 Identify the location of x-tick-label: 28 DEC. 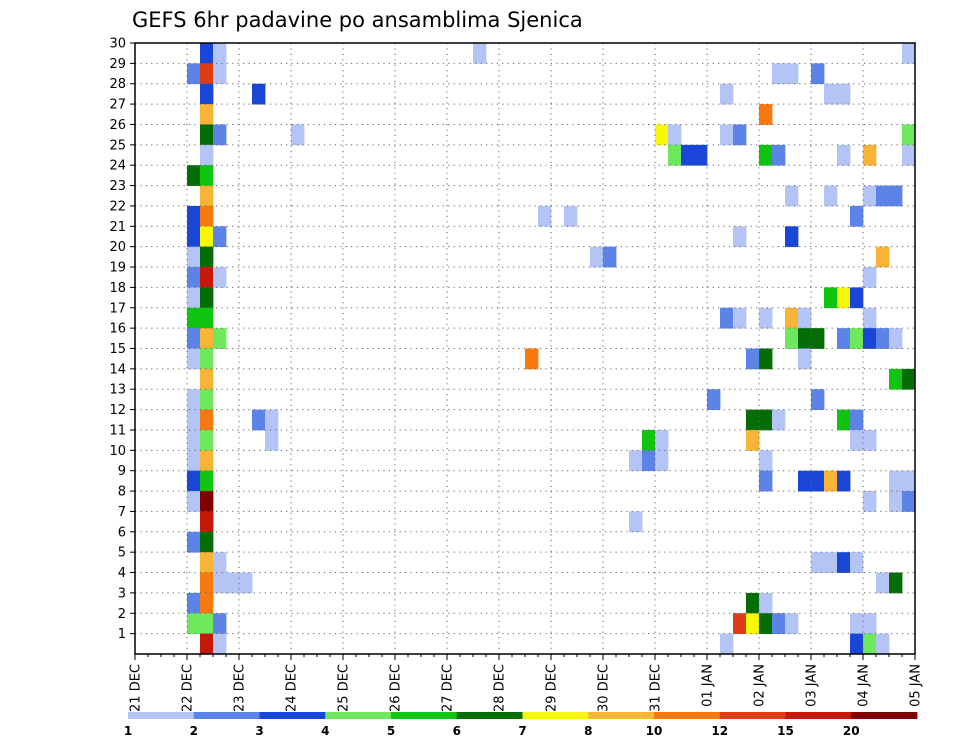
(500, 688).